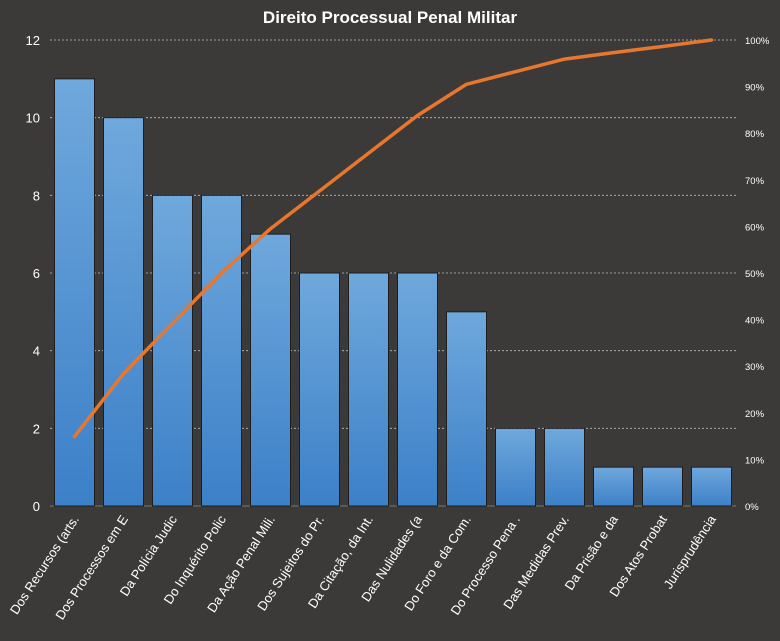 The width and height of the screenshot is (780, 641). I want to click on y-left-tick-label: 0, so click(36, 506).